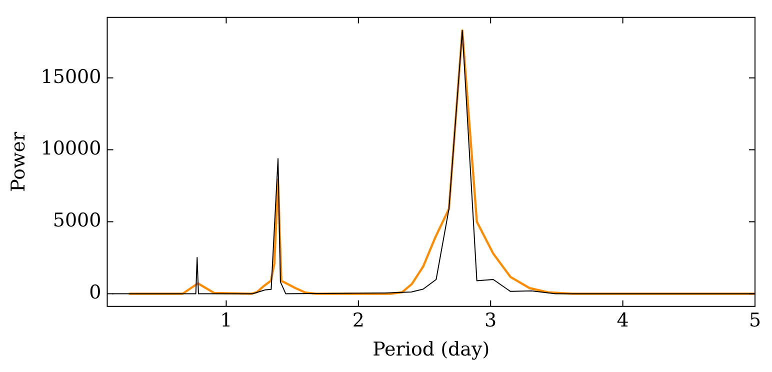 The height and width of the screenshot is (372, 772). What do you see at coordinates (755, 321) in the screenshot?
I see `x-tick-label: 5` at bounding box center [755, 321].